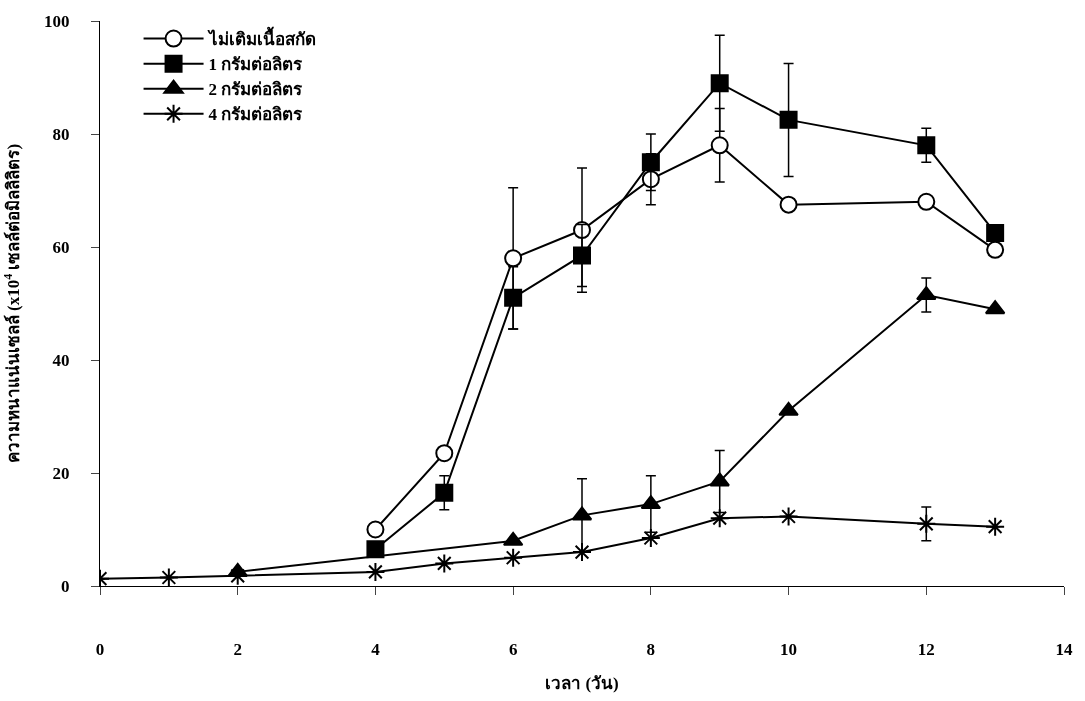  Describe the element at coordinates (57, 21) in the screenshot. I see `y-tick-label: 100` at that location.